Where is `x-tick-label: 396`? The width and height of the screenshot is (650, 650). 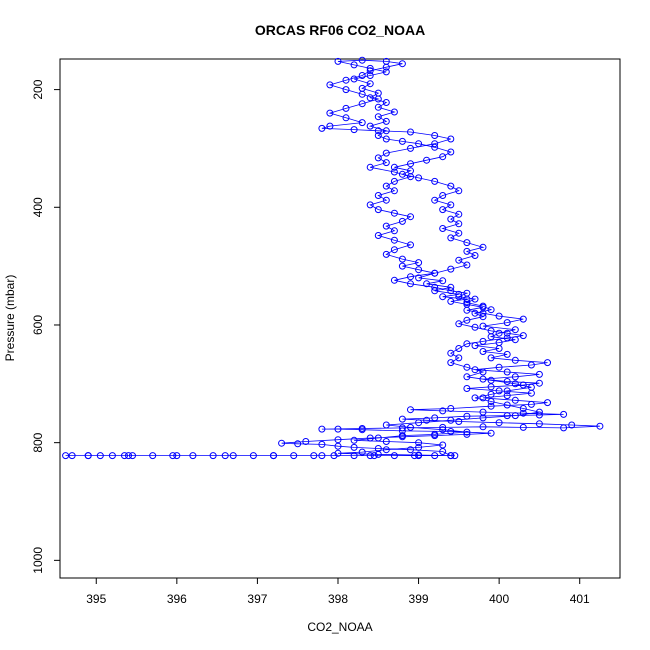
x-tick-label: 396 is located at coordinates (177, 599).